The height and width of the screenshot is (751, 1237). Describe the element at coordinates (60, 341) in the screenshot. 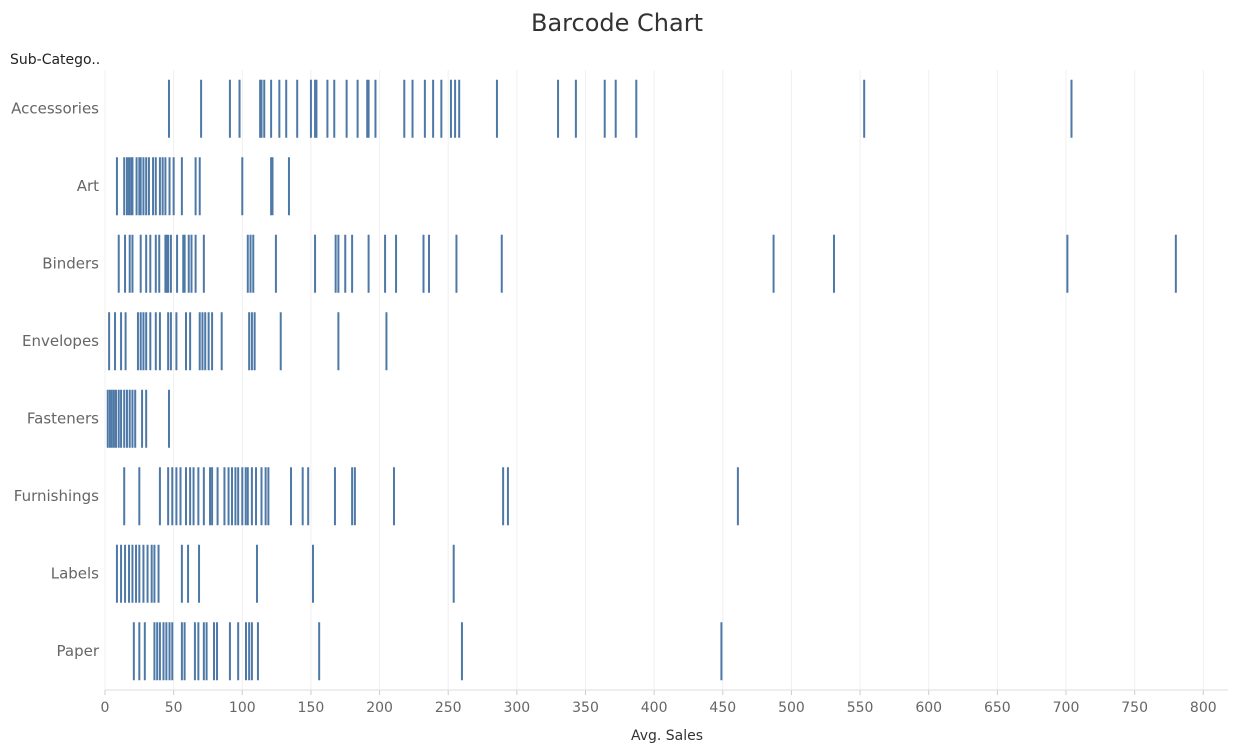

I see `y-tick-label: Envelopes` at that location.